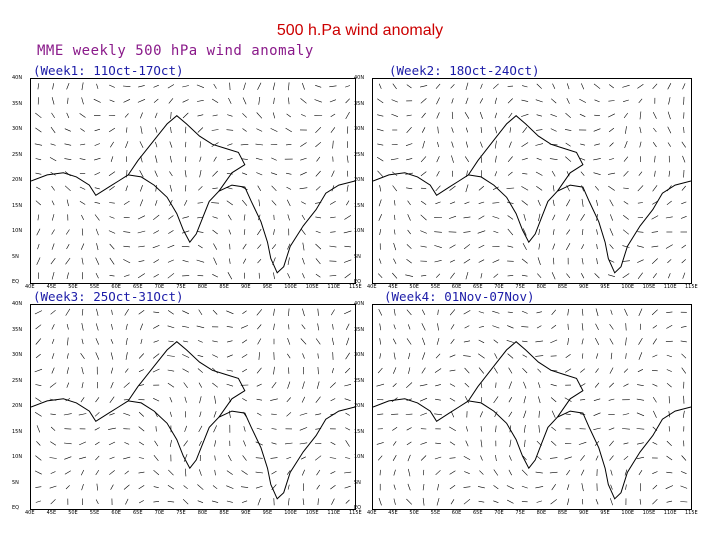  Describe the element at coordinates (186, 379) in the screenshot. I see `coastline` at that location.